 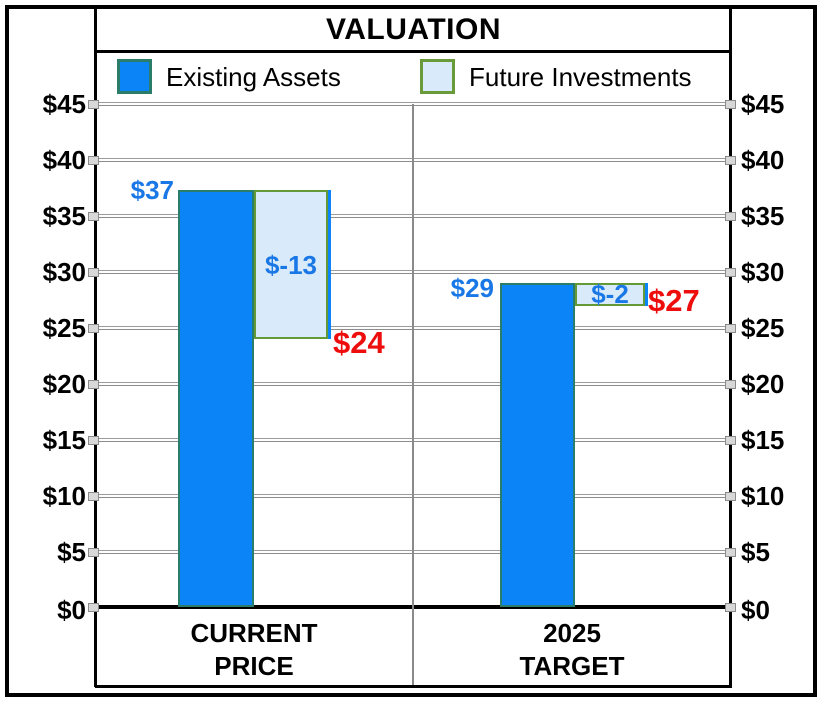 I want to click on category-label-line: PRICE, so click(x=254, y=666).